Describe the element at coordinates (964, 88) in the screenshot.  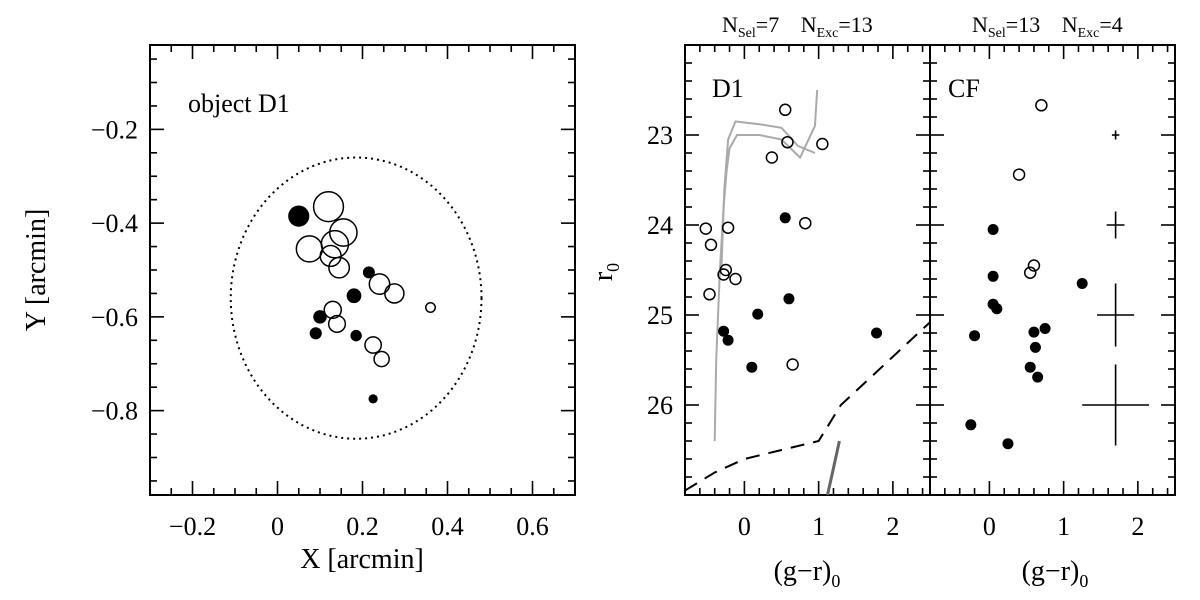
I see `right-annotation: CF` at that location.